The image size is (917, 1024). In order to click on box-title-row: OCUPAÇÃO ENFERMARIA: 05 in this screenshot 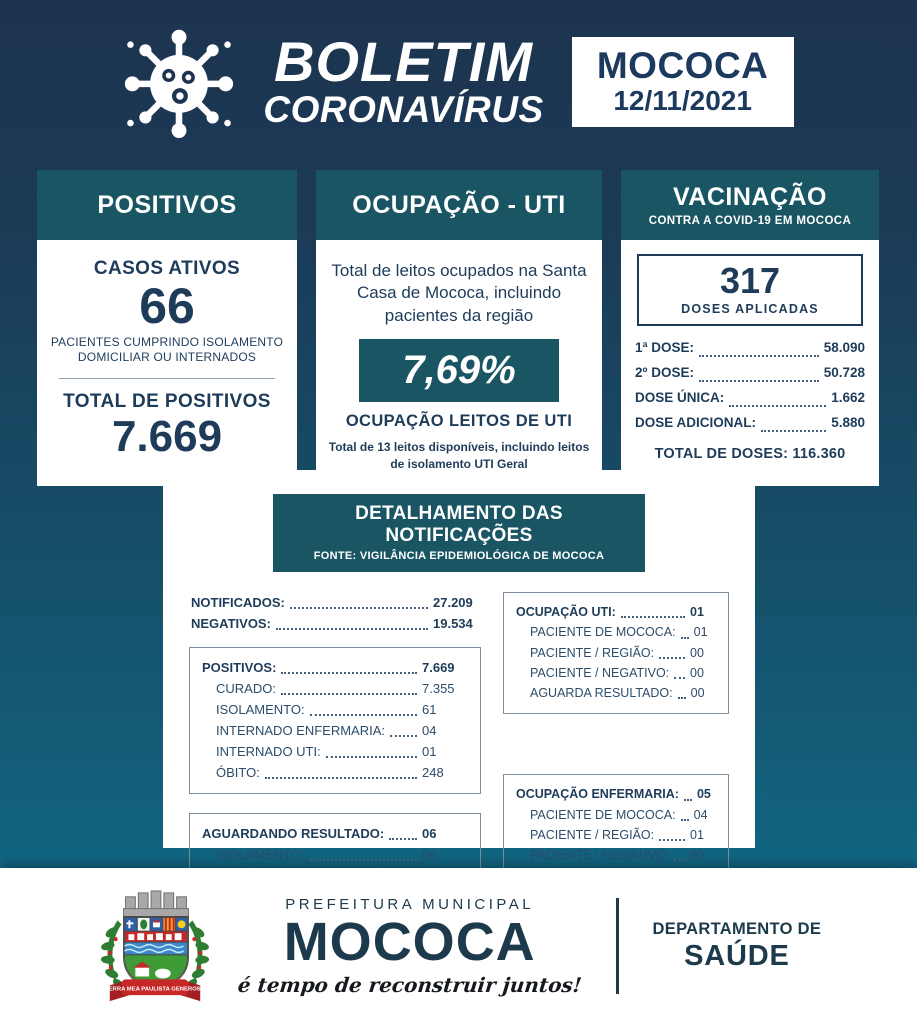, I will do `click(616, 794)`.